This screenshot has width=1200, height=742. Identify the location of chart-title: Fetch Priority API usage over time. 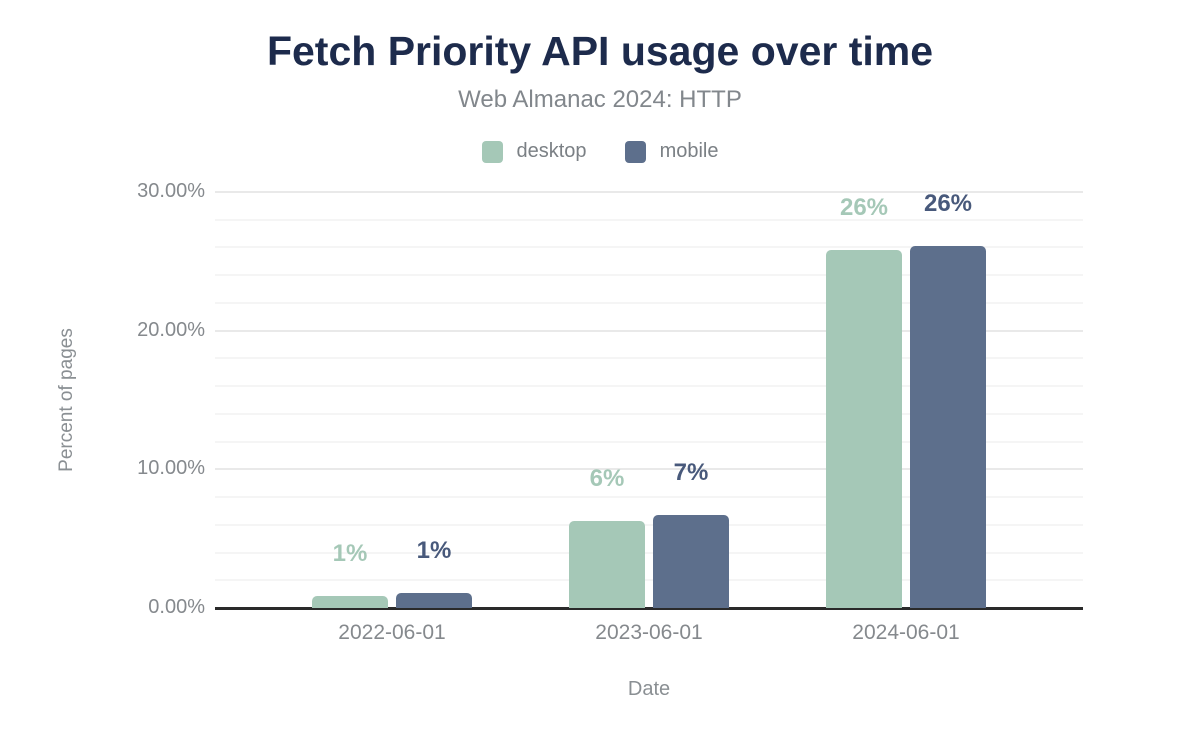
(600, 51).